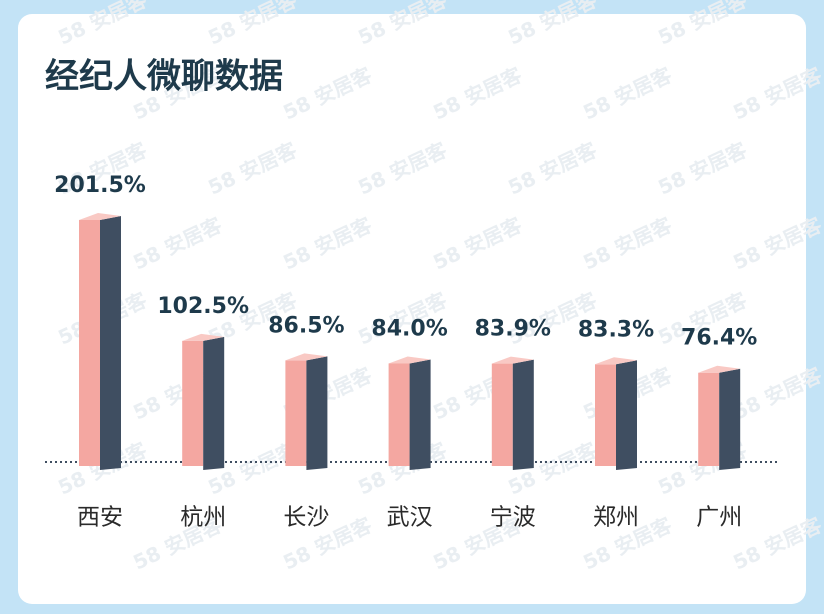  What do you see at coordinates (100, 185) in the screenshot?
I see `data-label: 201.5%` at bounding box center [100, 185].